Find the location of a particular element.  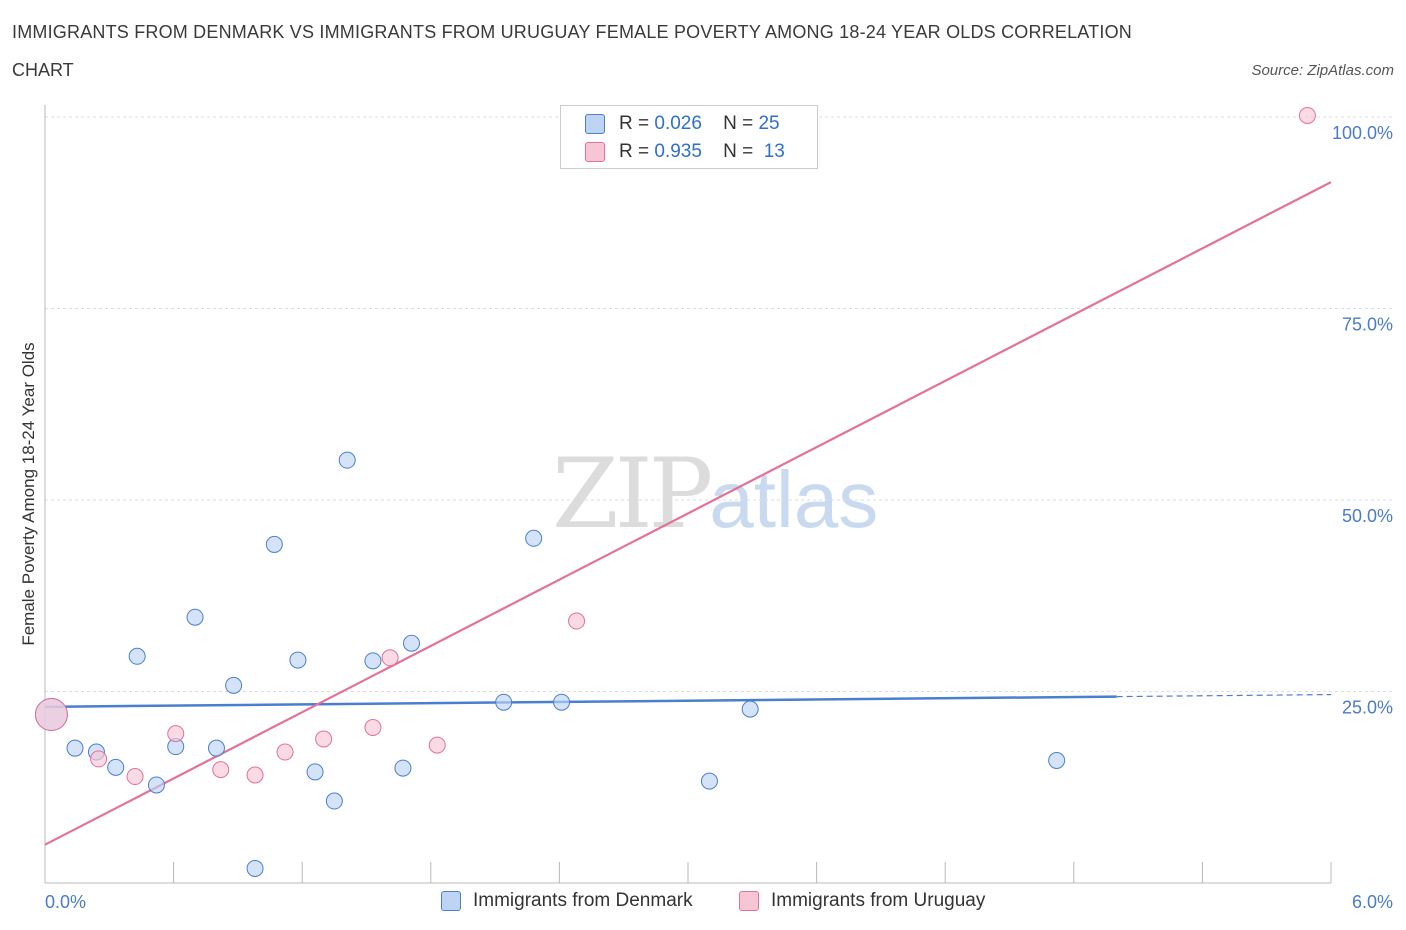

correlation-legend: R = 0.026 N = 25 R = 0.935 N = 13 is located at coordinates (689, 137).